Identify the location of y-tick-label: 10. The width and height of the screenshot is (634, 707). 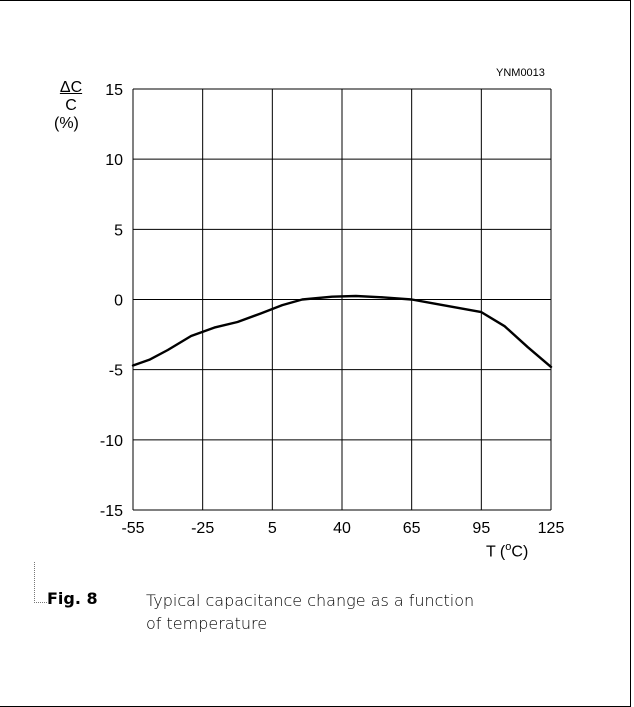
(114, 160).